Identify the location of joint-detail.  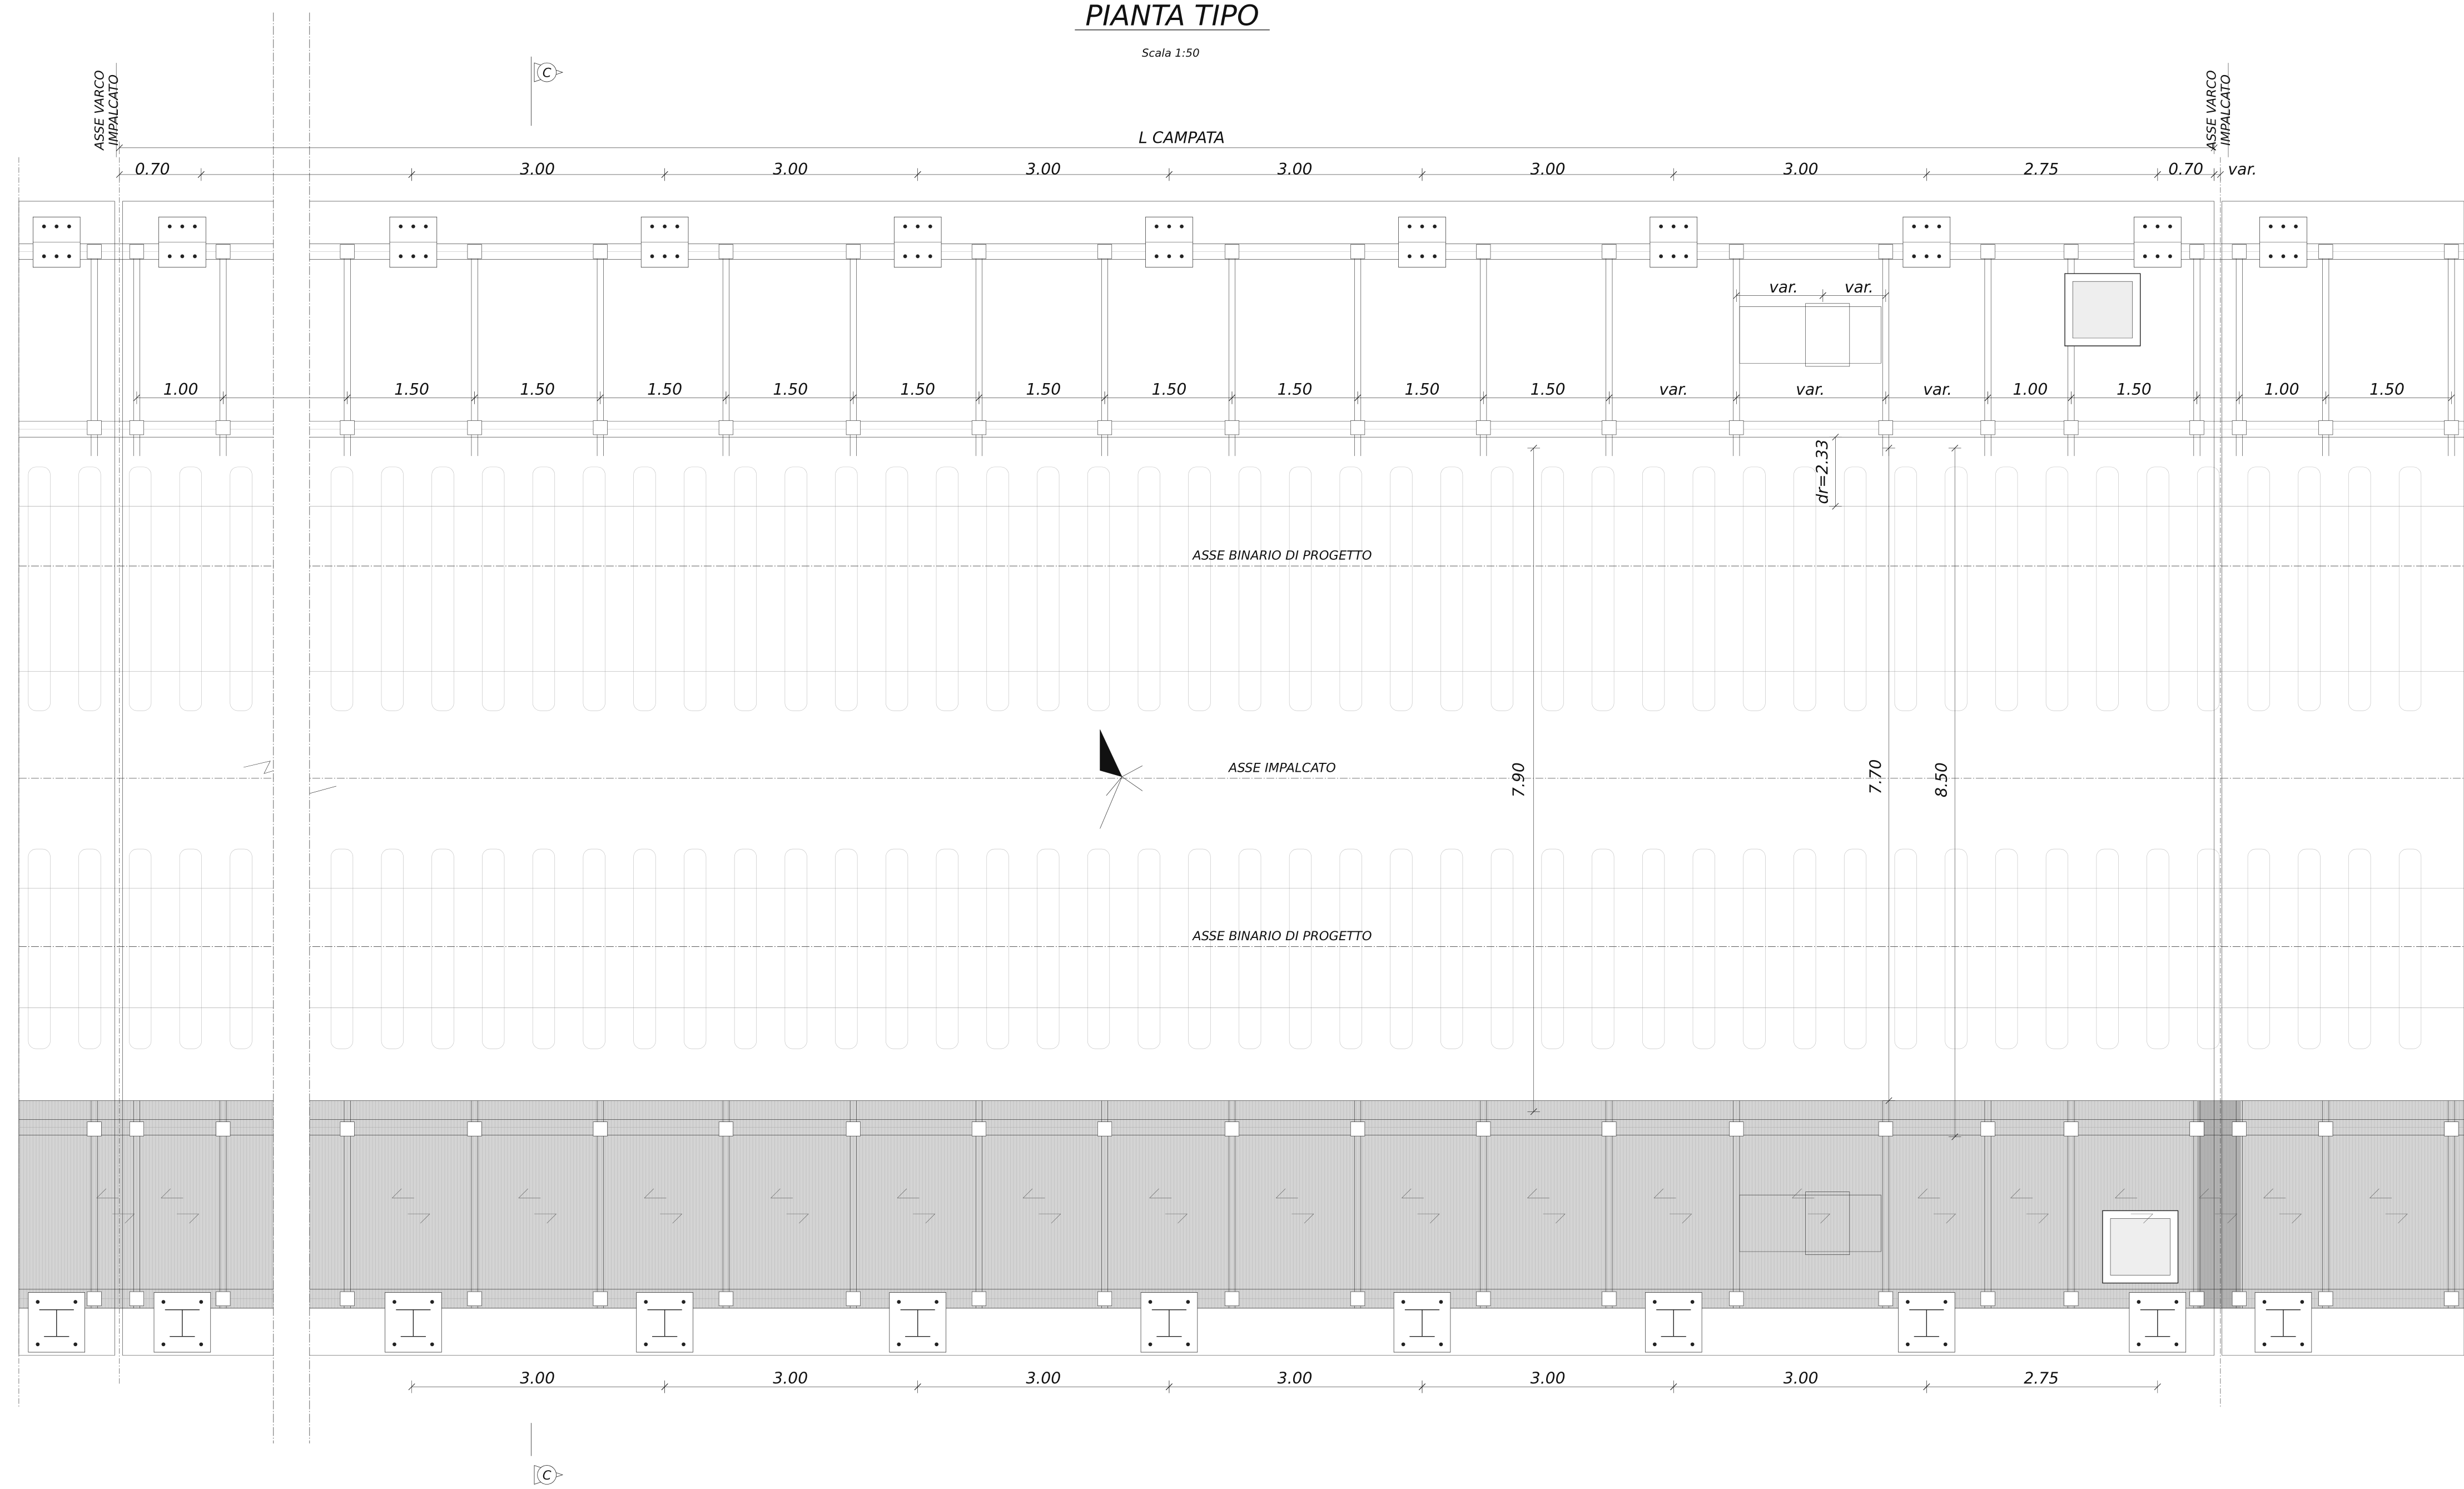
(1828, 1223).